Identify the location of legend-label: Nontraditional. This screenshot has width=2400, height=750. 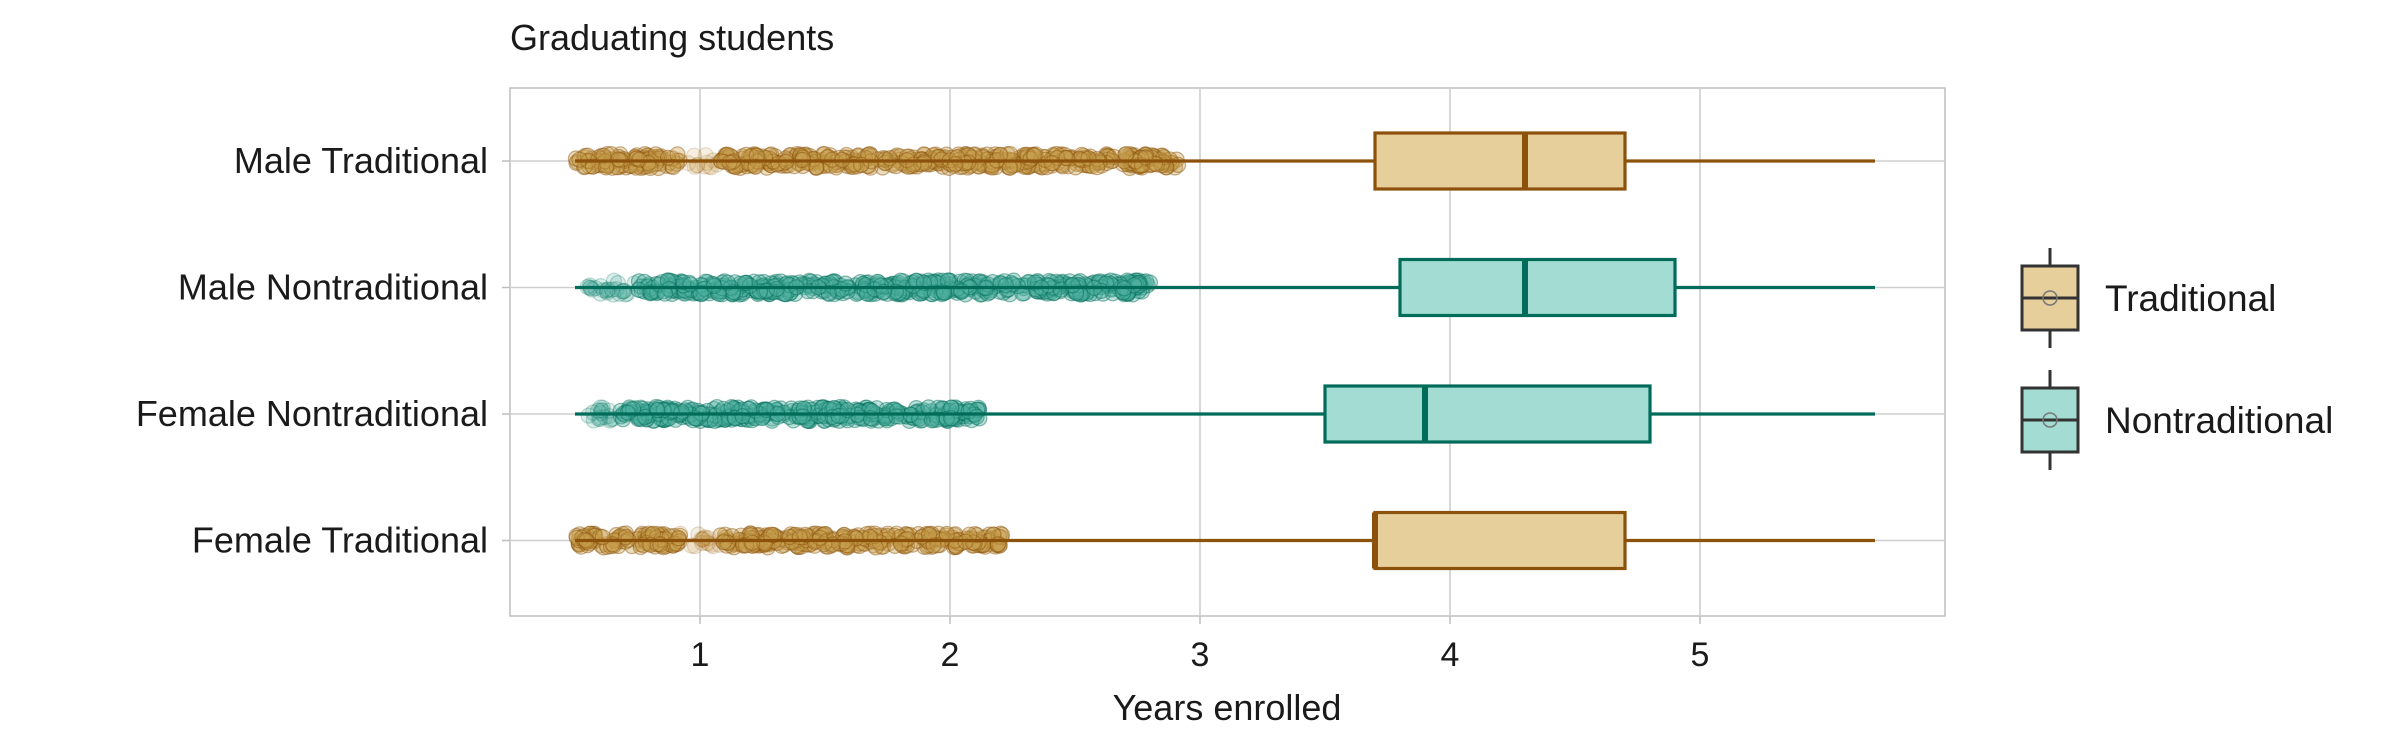
(2219, 420).